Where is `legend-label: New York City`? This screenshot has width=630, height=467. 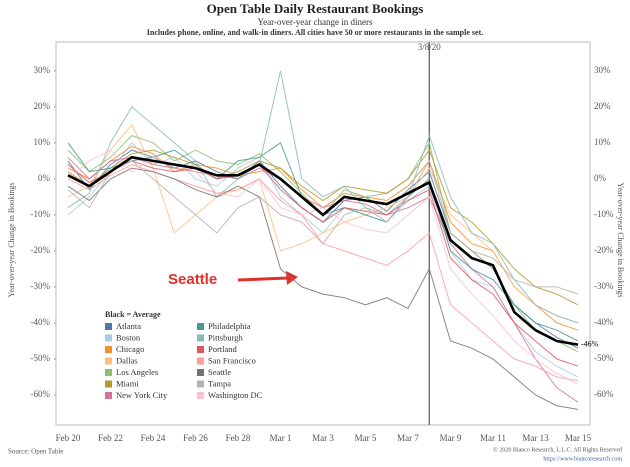
legend-label: New York City is located at coordinates (142, 395).